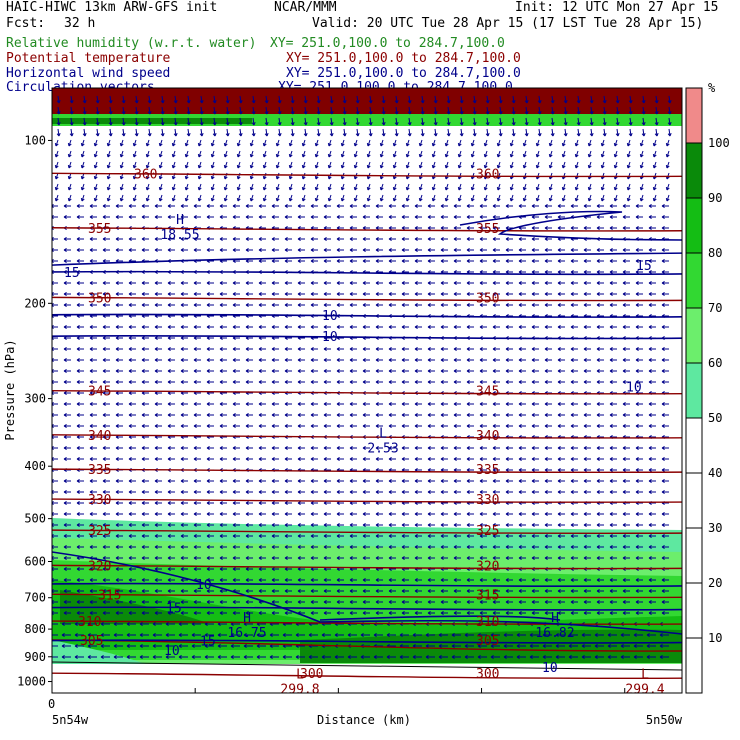 This screenshot has height=740, width=740. Describe the element at coordinates (382, 448) in the screenshot. I see `extremum-value-1: 2.53` at that location.